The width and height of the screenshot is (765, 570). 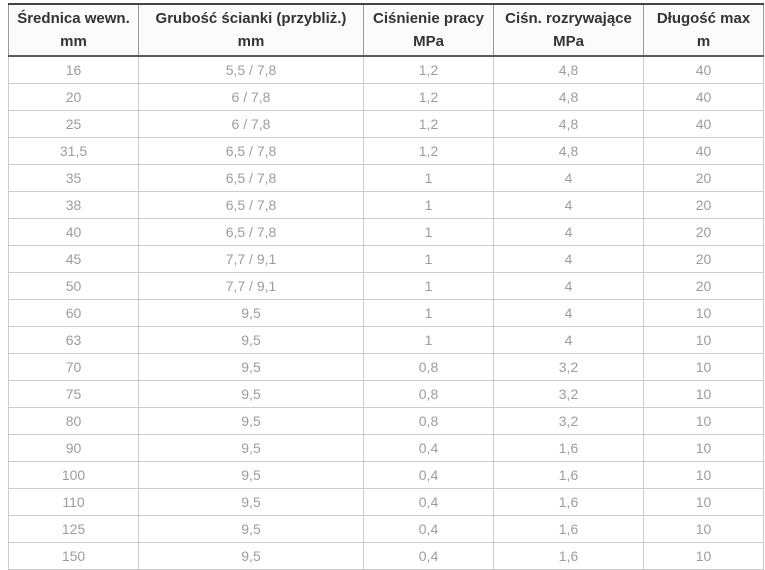 I want to click on table-row: 45 7,7 / 9,1 1 4 20, so click(x=386, y=259).